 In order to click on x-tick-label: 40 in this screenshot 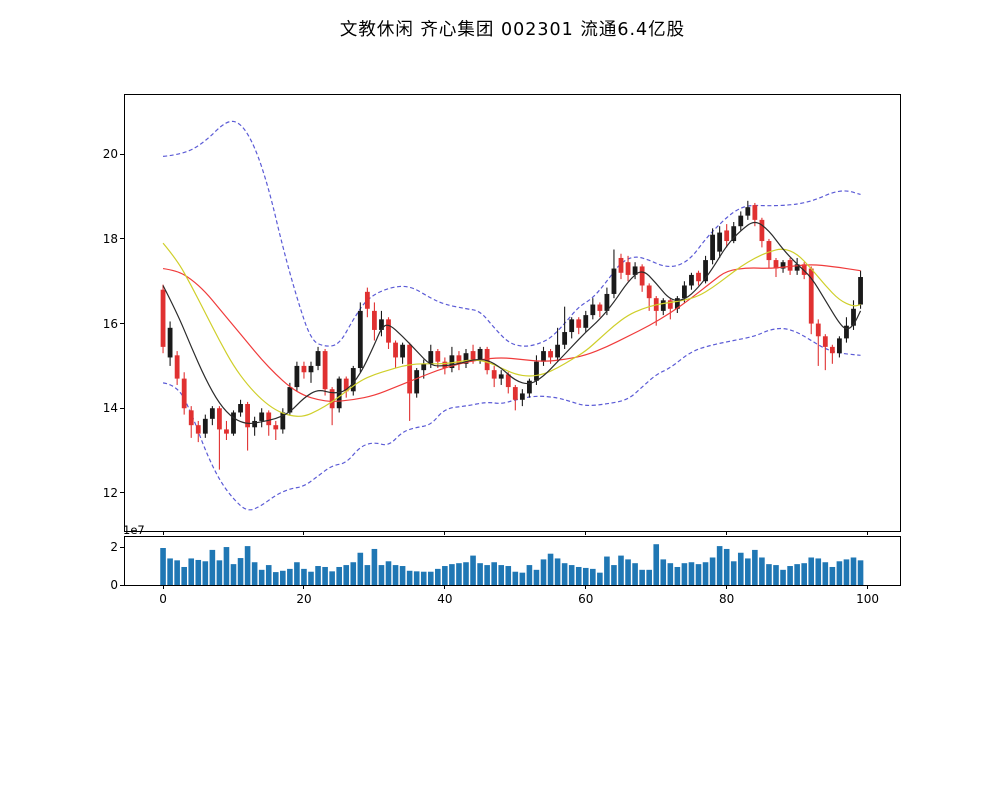, I will do `click(445, 599)`.